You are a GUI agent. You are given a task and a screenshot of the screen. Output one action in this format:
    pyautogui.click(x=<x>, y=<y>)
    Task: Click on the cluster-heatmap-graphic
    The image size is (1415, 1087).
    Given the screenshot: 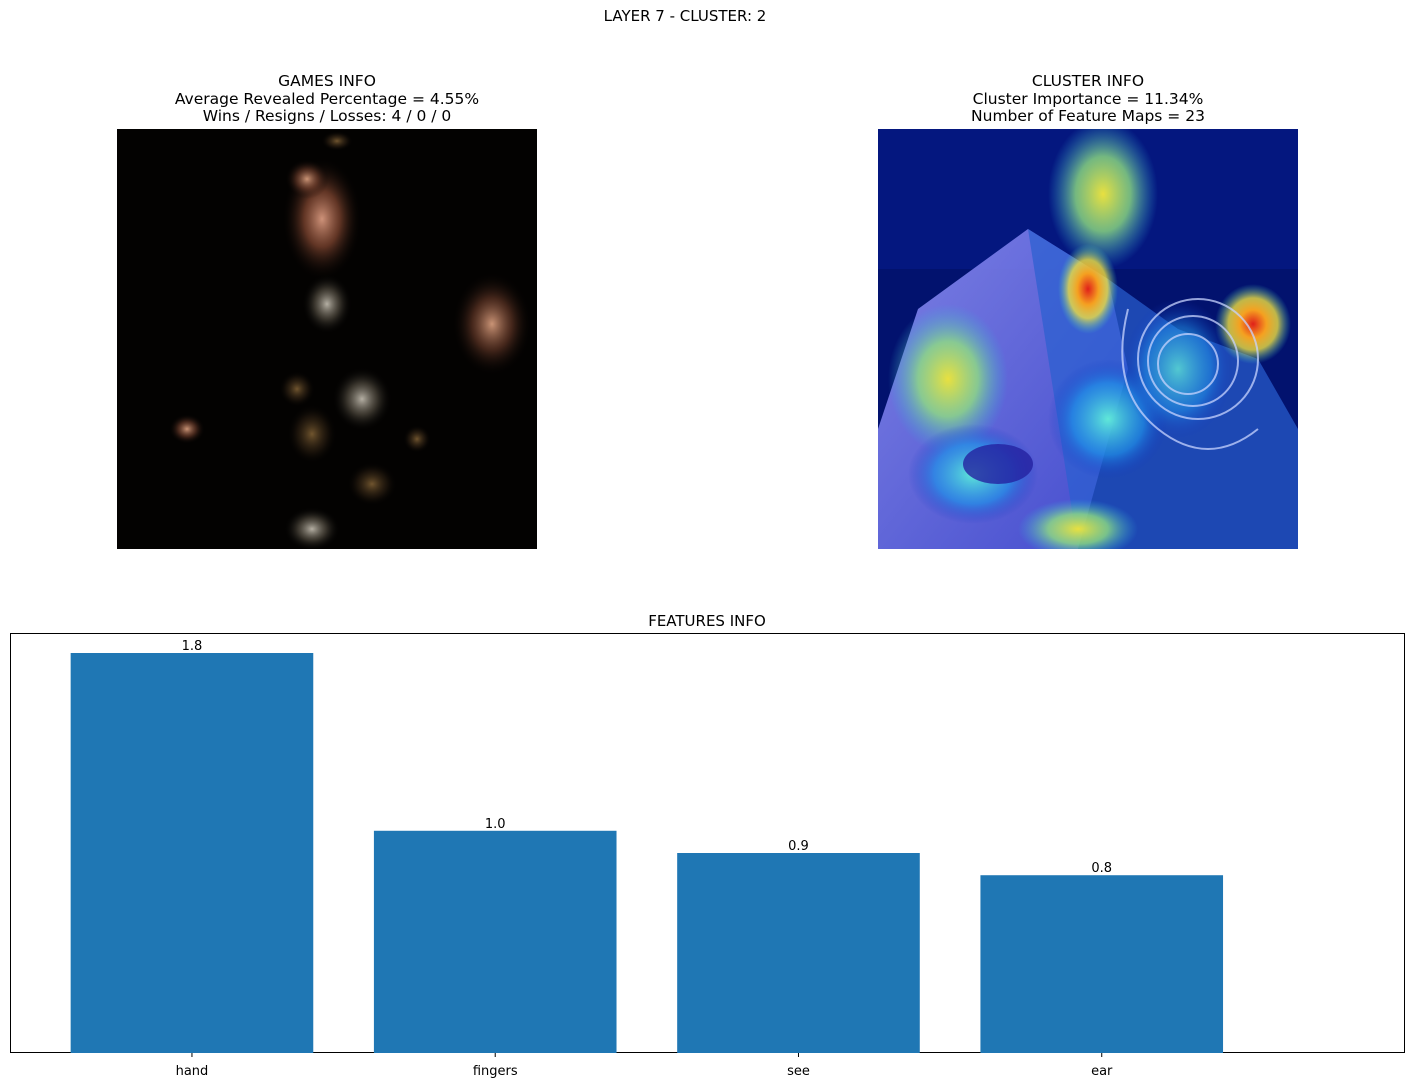 What is the action you would take?
    pyautogui.click(x=1088, y=339)
    